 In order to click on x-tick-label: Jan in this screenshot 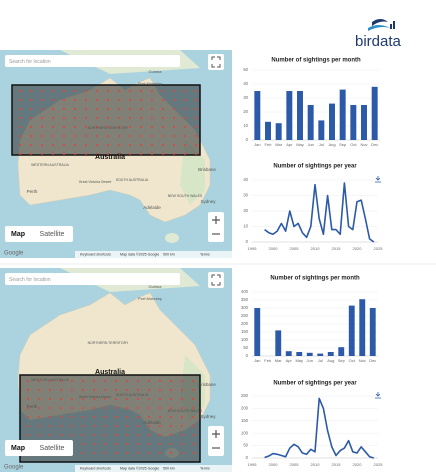, I will do `click(257, 144)`.